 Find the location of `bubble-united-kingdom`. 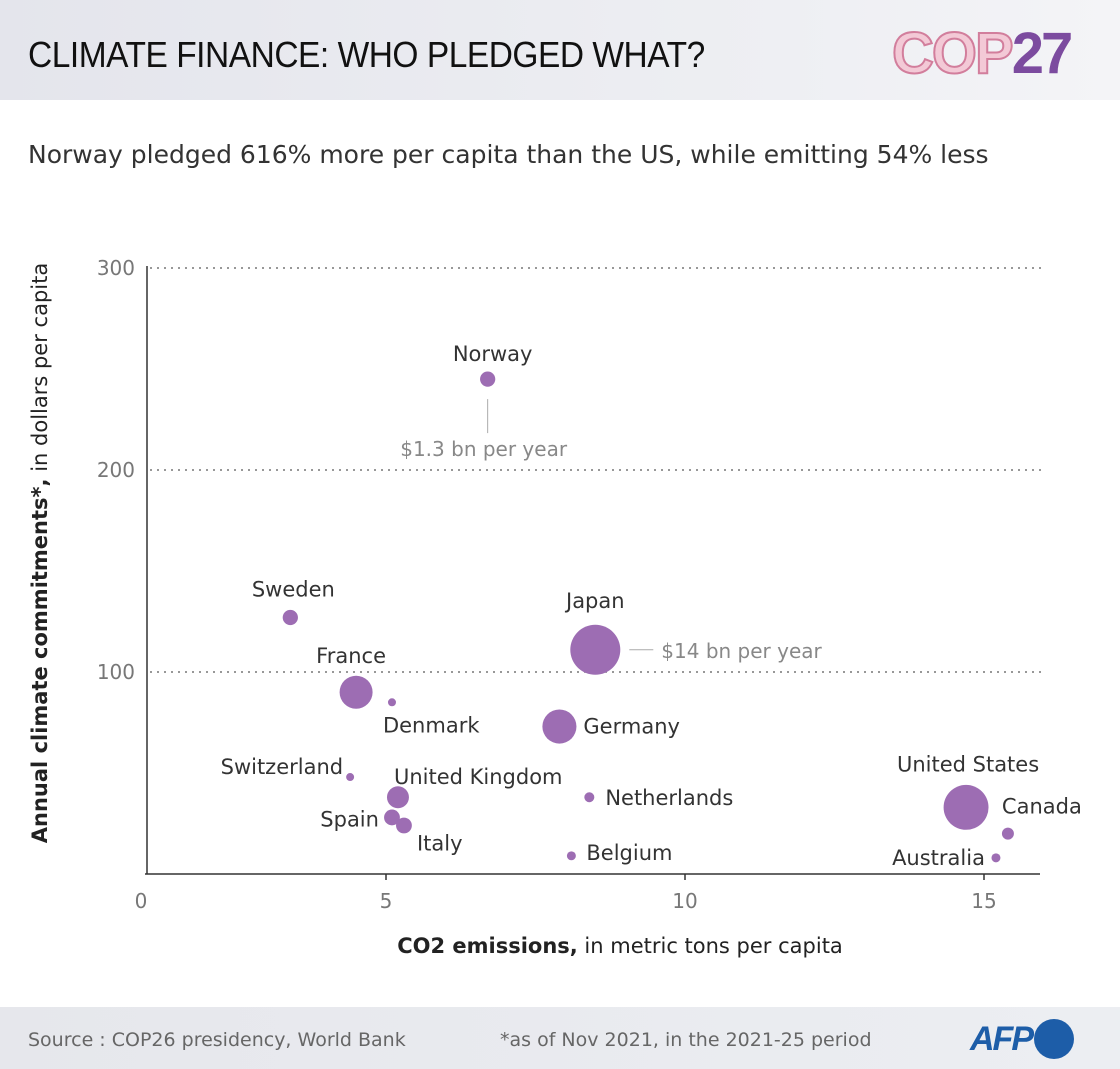

bubble-united-kingdom is located at coordinates (397, 797).